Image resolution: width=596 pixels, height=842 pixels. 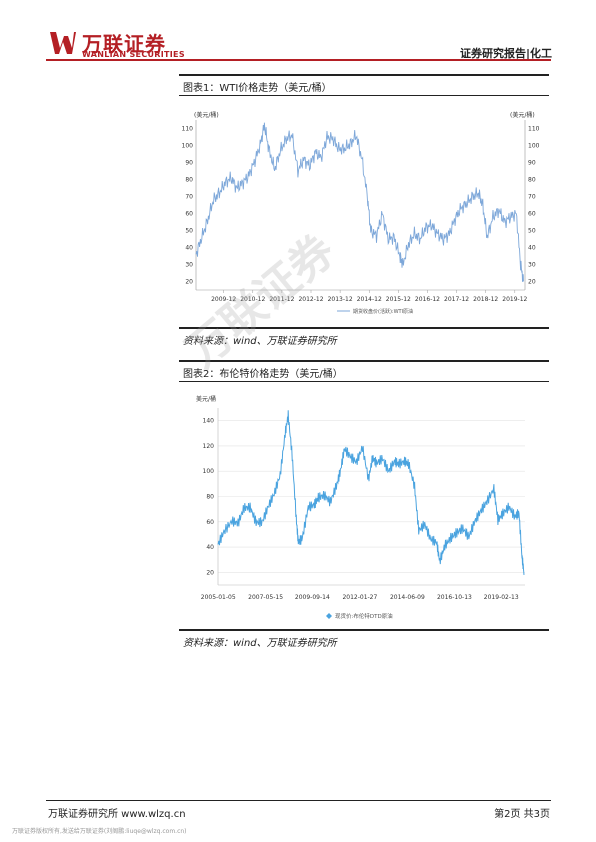 What do you see at coordinates (117, 814) in the screenshot?
I see `footer-website: 万联证券研究所 www.wlzq.cn` at bounding box center [117, 814].